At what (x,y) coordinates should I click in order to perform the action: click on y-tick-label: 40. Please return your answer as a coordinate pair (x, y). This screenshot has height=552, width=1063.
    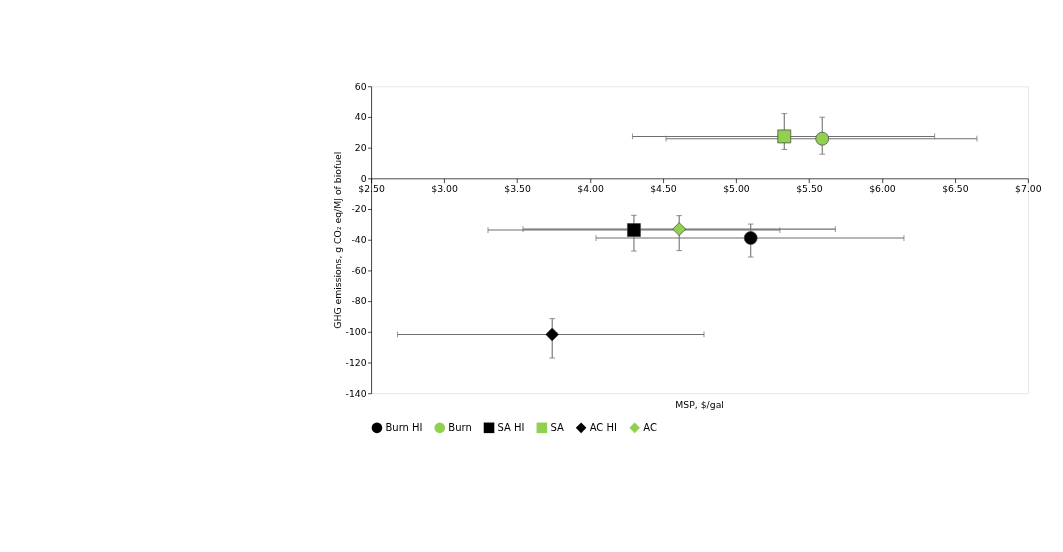
    Looking at the image, I should click on (360, 117).